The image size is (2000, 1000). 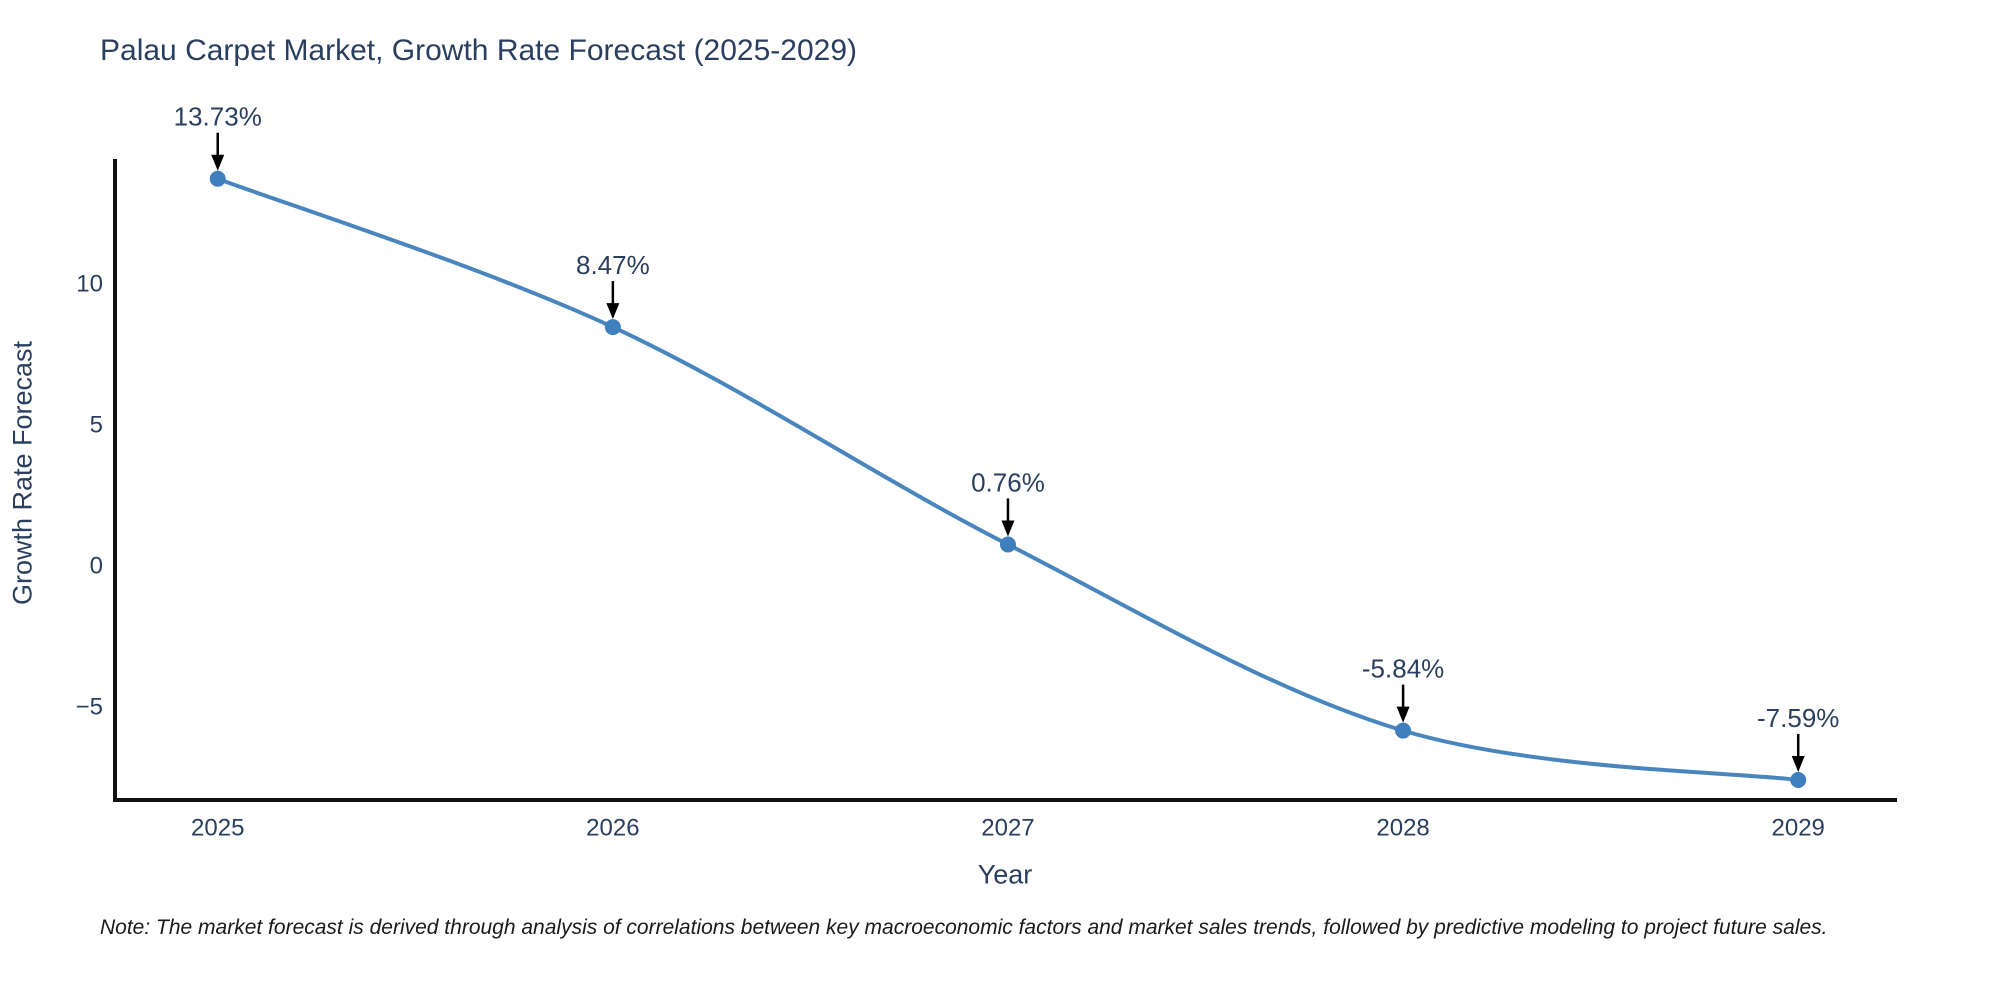 I want to click on x-tick-label: 2029, so click(x=1798, y=828).